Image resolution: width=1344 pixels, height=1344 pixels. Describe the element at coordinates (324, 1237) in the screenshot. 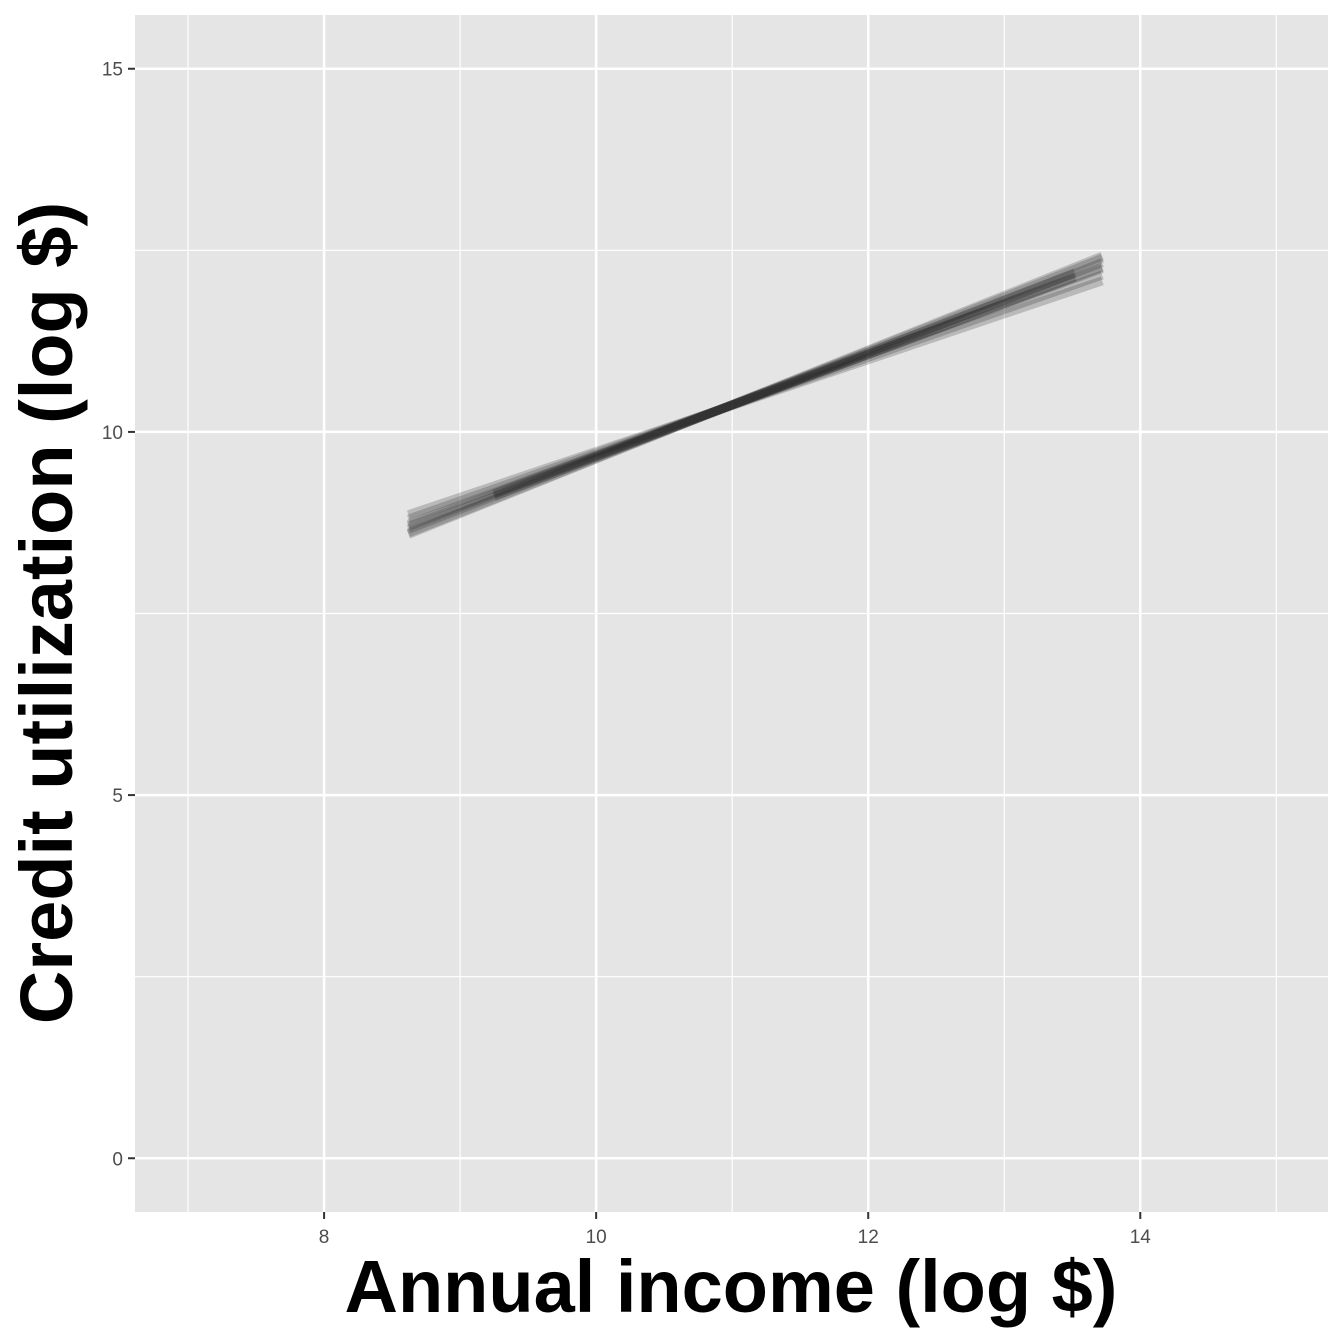

I see `x-tick-label: 8` at that location.